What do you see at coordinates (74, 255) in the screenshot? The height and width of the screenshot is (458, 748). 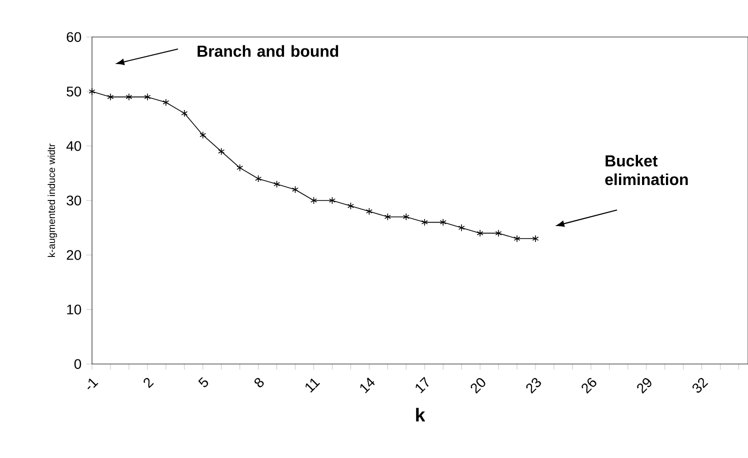 I see `y-tick-label: 20` at bounding box center [74, 255].